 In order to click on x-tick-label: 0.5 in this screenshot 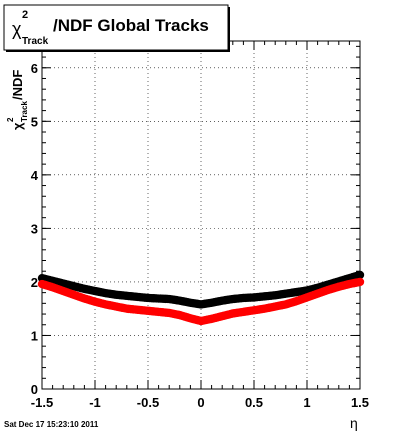, I will do `click(254, 402)`.